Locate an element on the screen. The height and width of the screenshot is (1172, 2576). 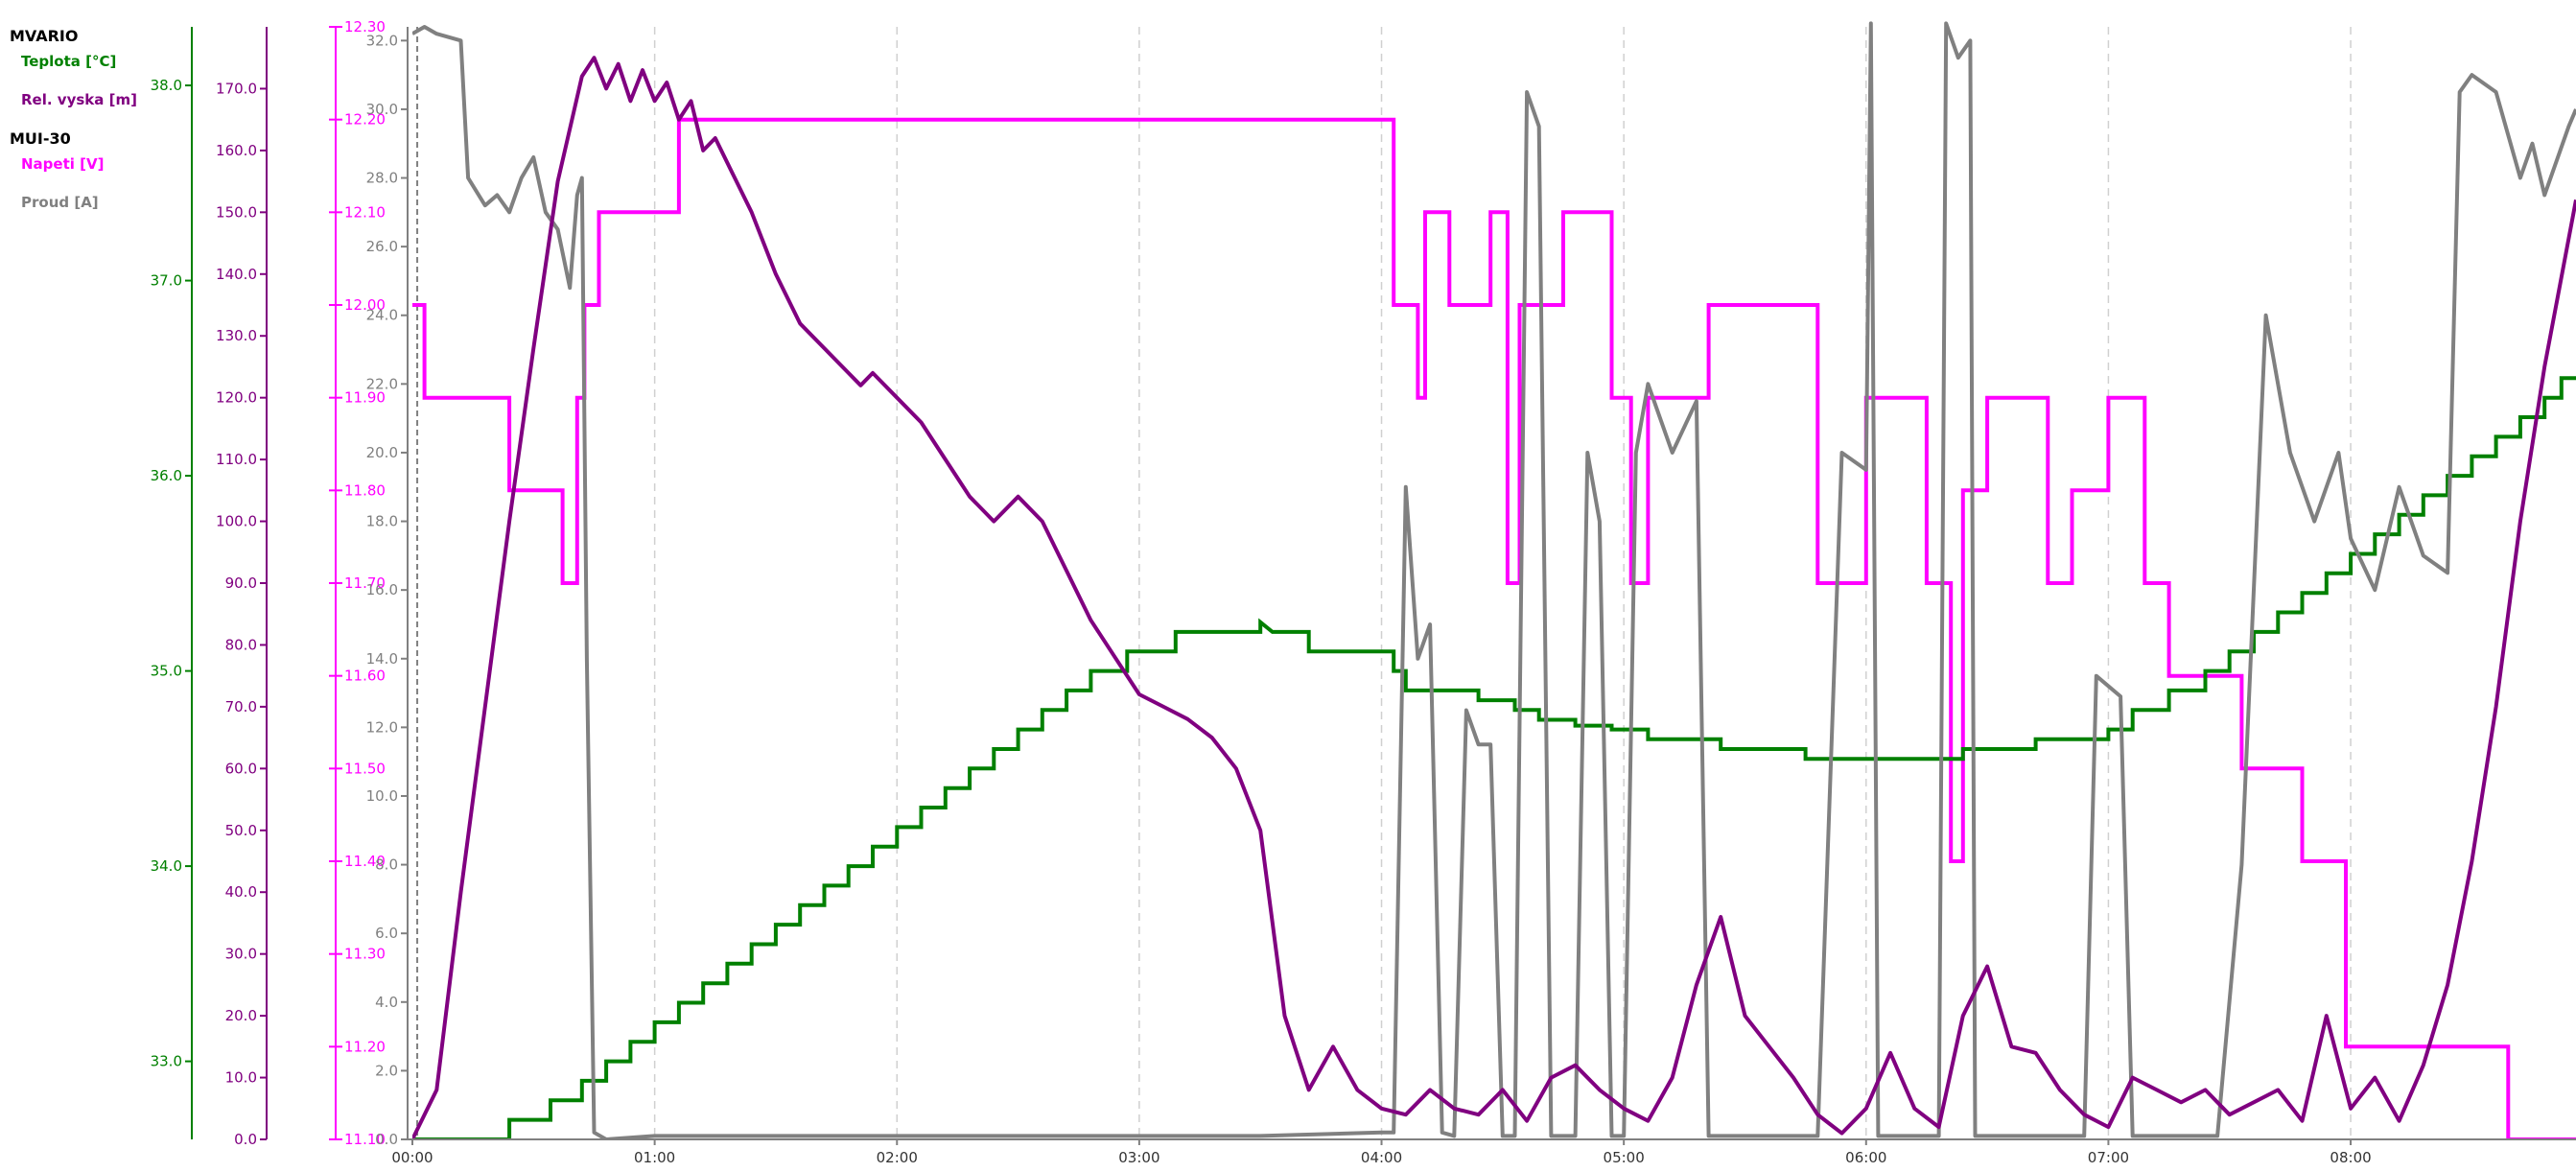
voltage-tick-label: 12.20 is located at coordinates (365, 120).